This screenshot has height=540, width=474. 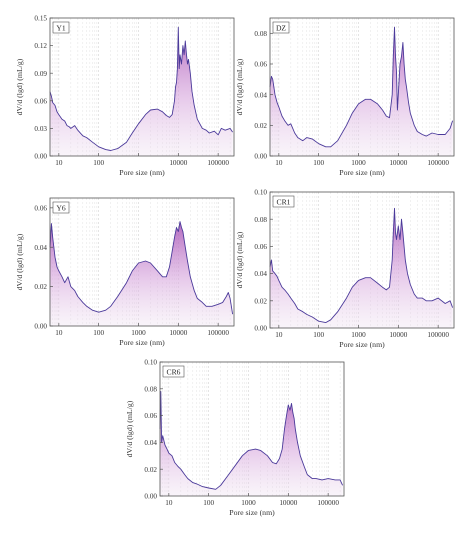 What do you see at coordinates (40, 129) in the screenshot?
I see `y-tick-label: 0.03` at bounding box center [40, 129].